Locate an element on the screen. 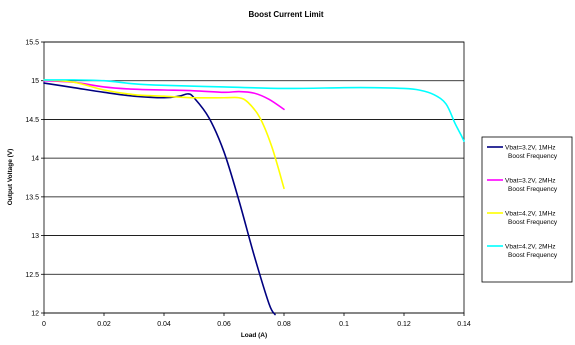 The image size is (575, 345). x-tick-label: 0 is located at coordinates (44, 324).